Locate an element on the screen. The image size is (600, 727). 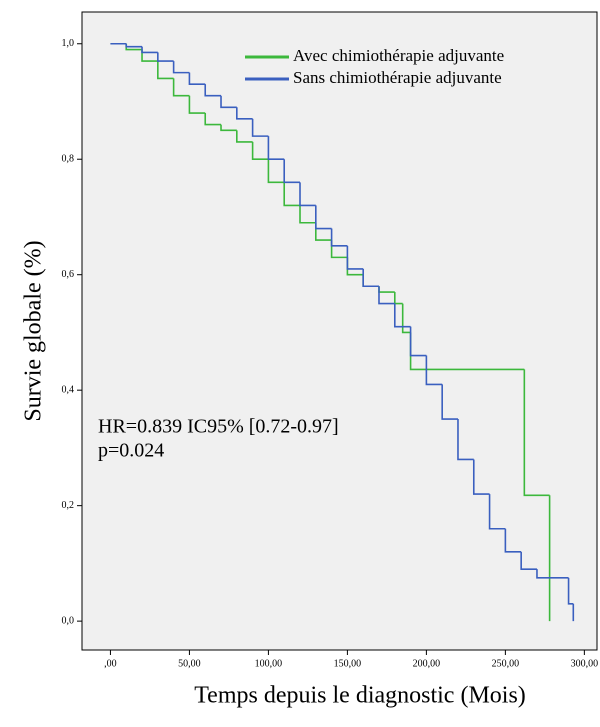
x-tick-label: 200,00 is located at coordinates (427, 663).